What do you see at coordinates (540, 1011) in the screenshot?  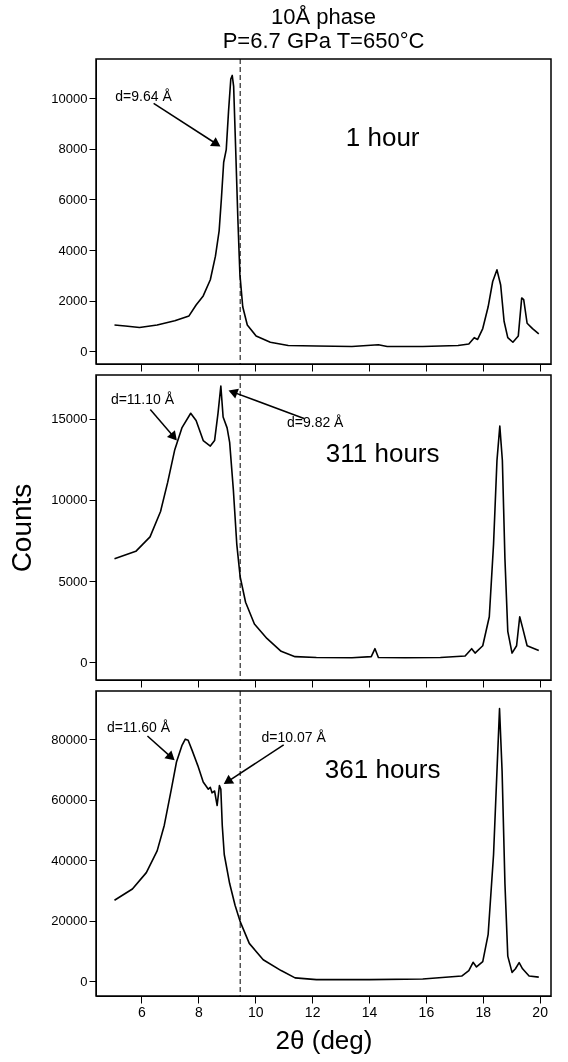 I see `x-tick-label: 20` at bounding box center [540, 1011].